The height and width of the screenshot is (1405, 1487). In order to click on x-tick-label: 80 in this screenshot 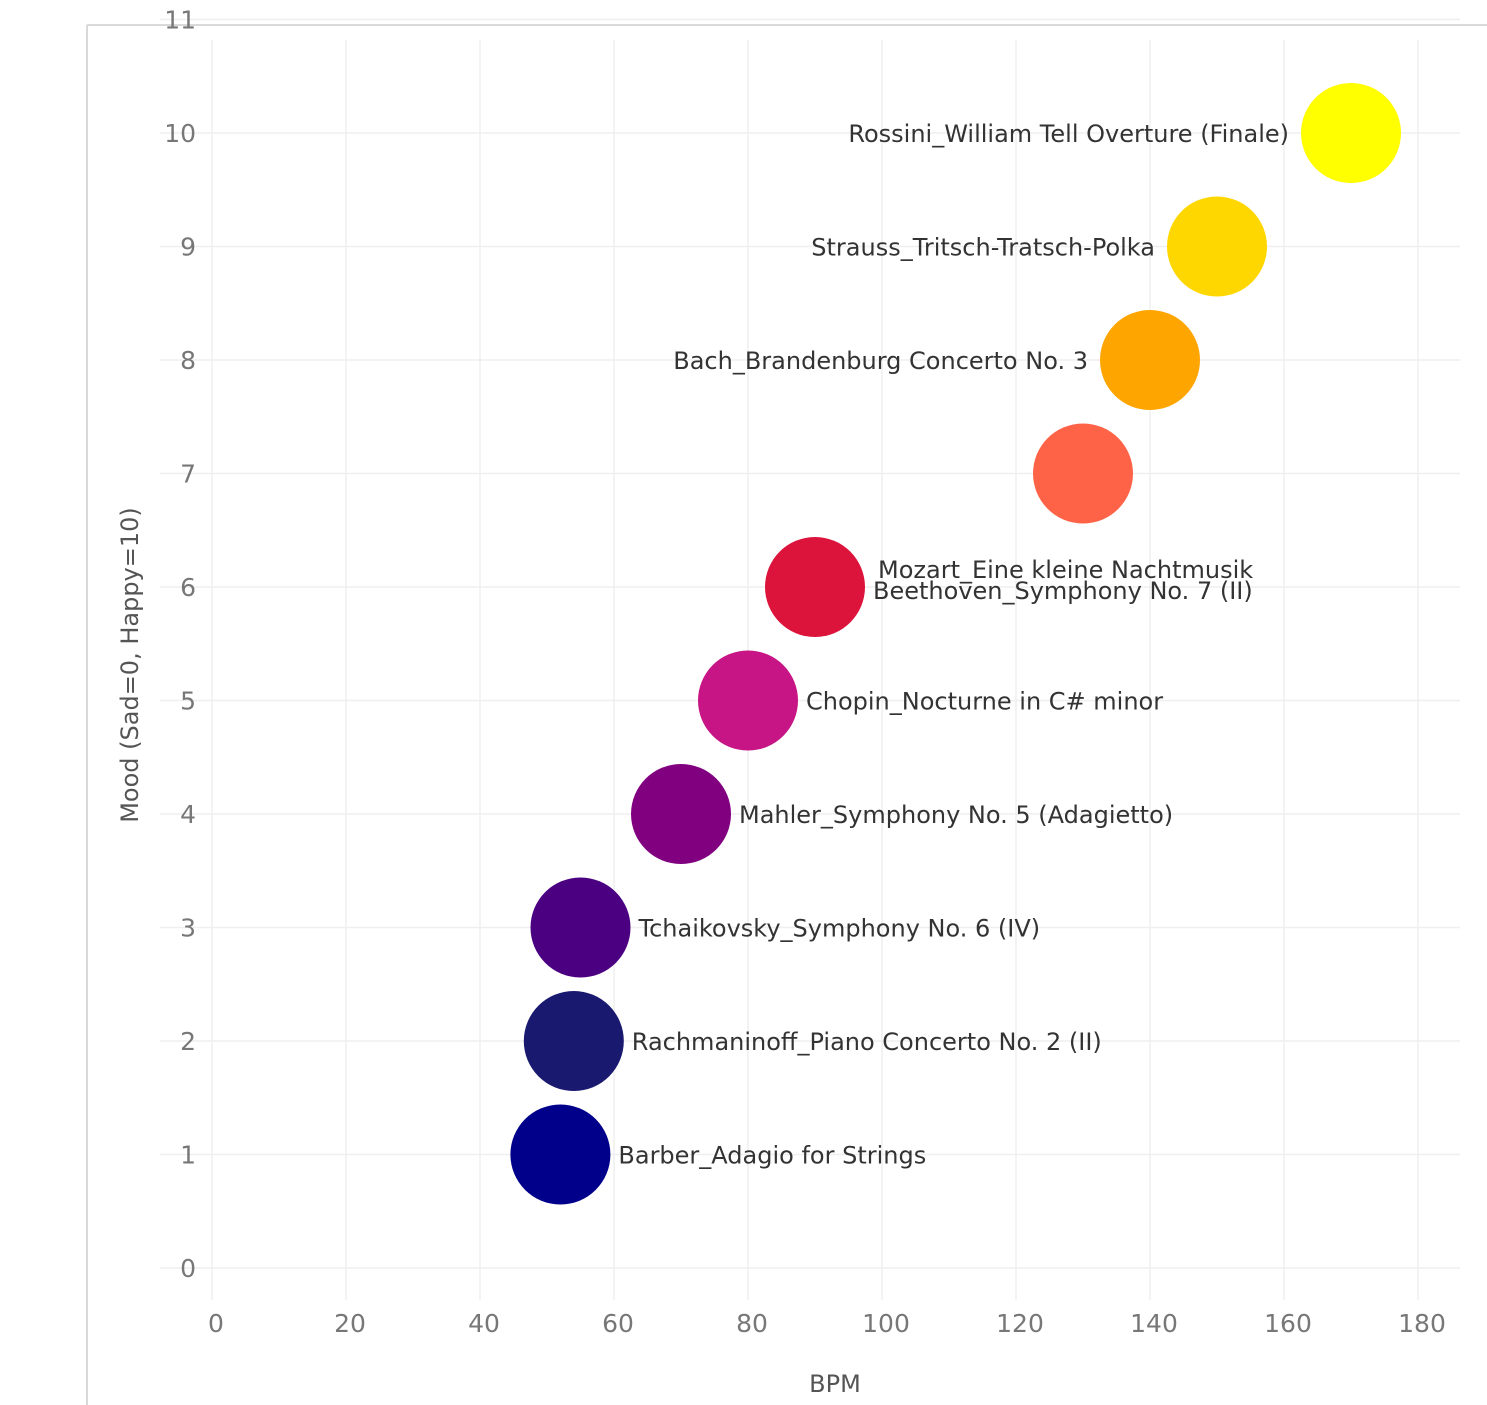, I will do `click(752, 1323)`.